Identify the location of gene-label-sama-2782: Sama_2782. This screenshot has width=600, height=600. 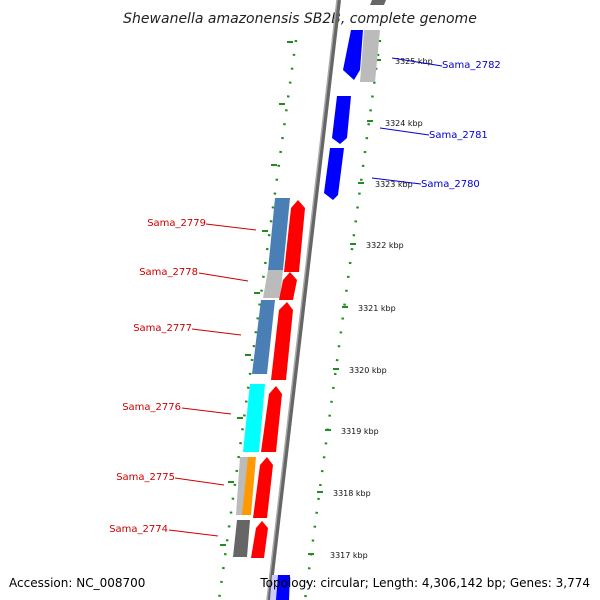
(471, 65).